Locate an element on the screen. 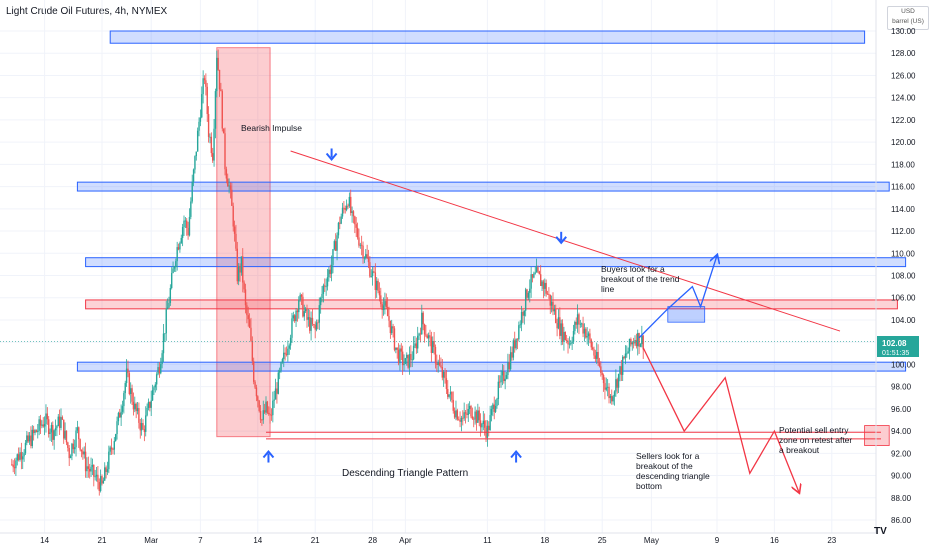 This screenshot has width=932, height=550. bullish-projection-arrow is located at coordinates (677, 297).